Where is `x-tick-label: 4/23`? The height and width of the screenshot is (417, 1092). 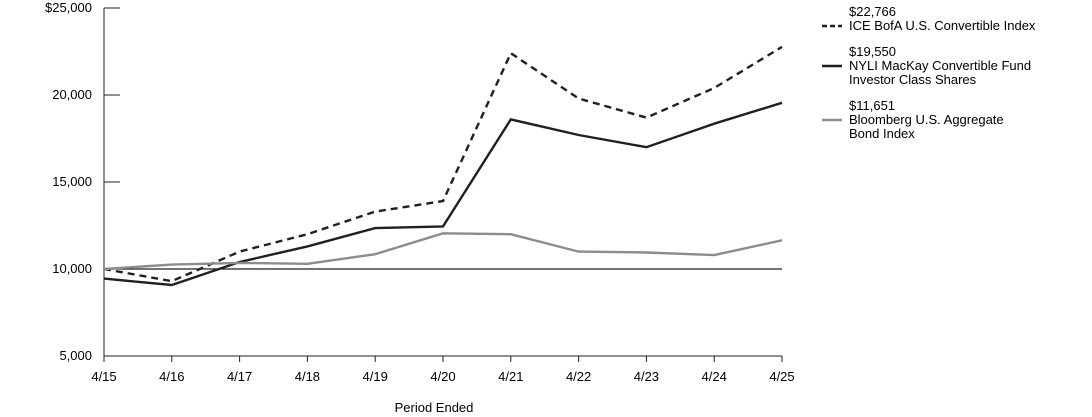 x-tick-label: 4/23 is located at coordinates (646, 376).